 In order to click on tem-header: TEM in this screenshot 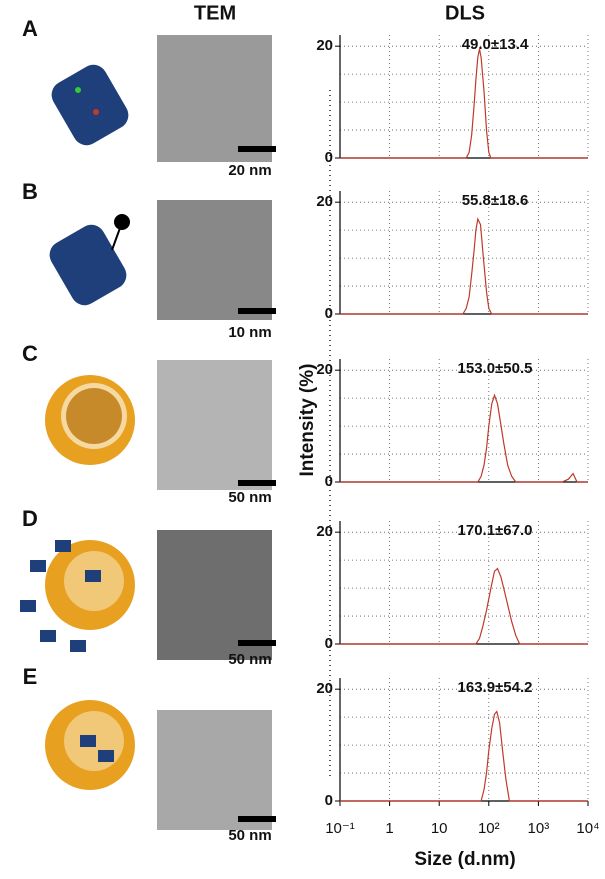, I will do `click(215, 13)`.